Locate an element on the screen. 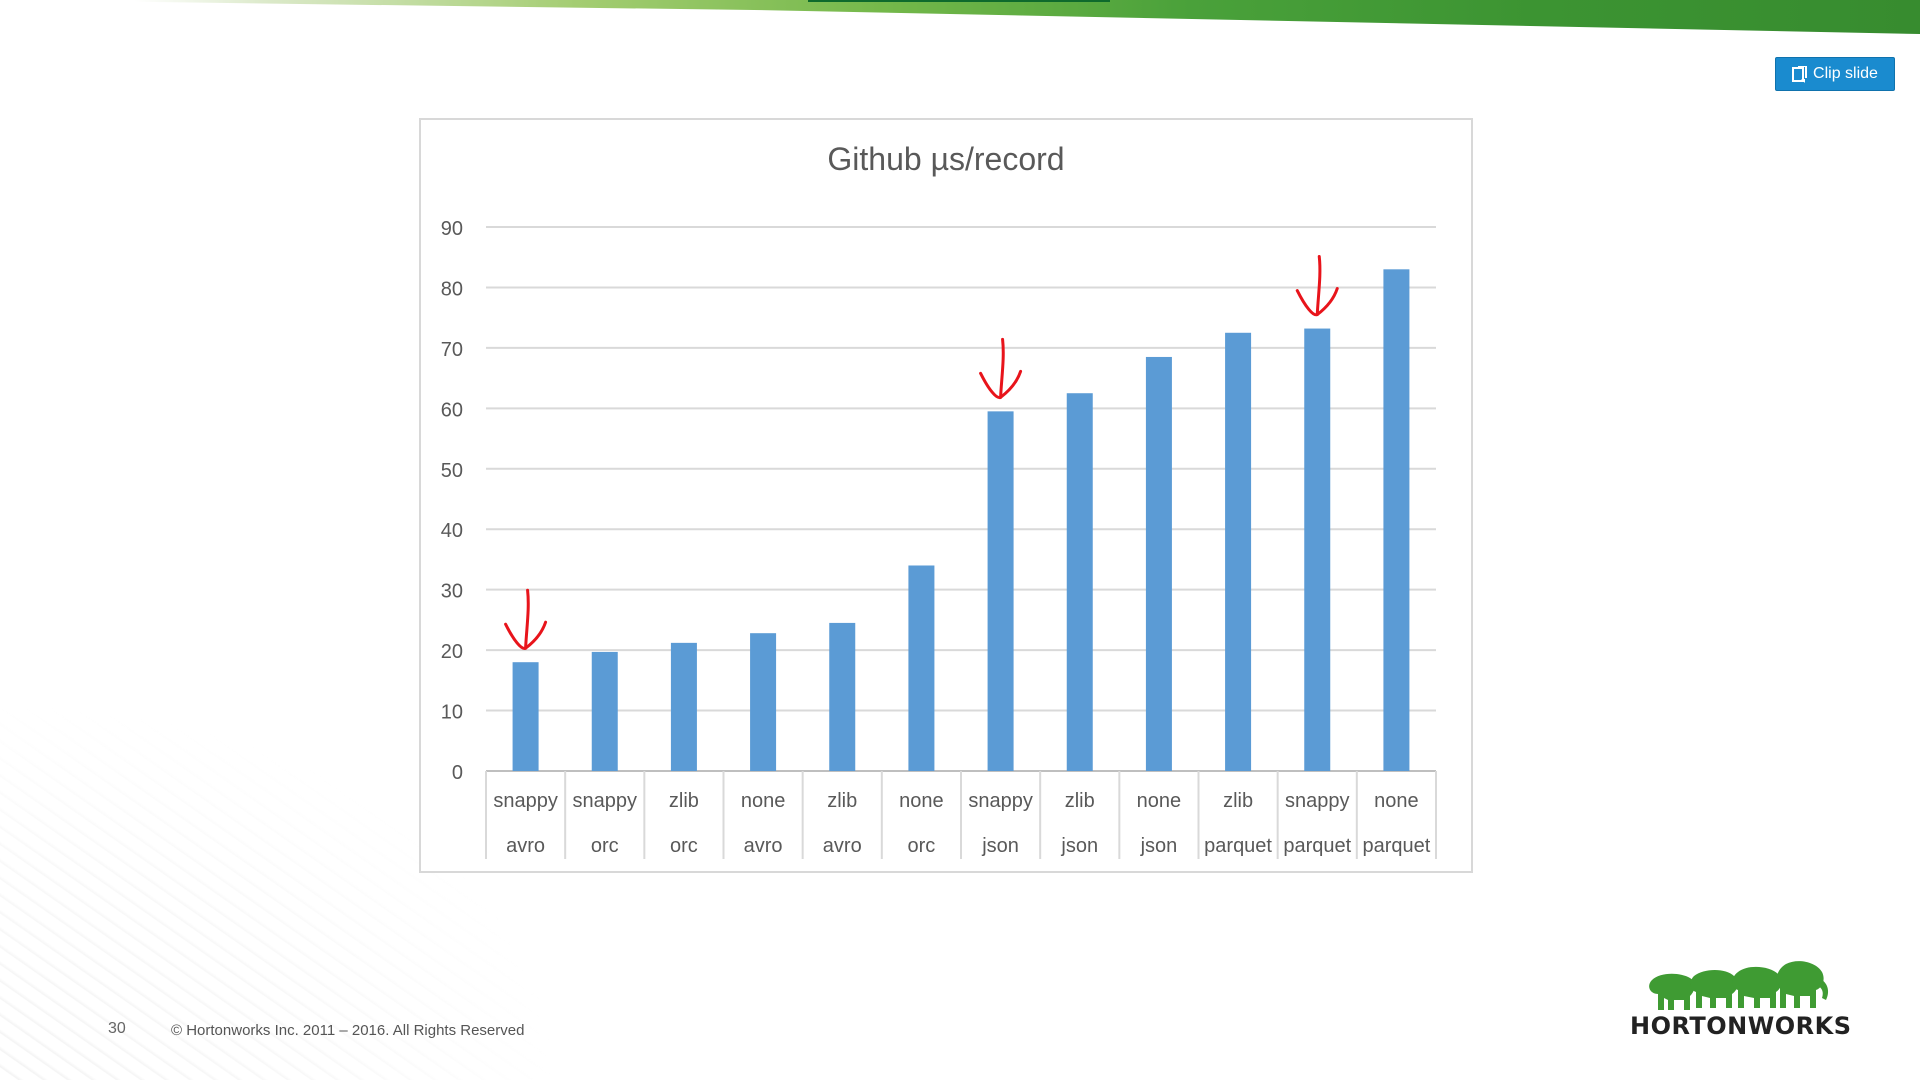  y-tick-label: 80 is located at coordinates (452, 289).